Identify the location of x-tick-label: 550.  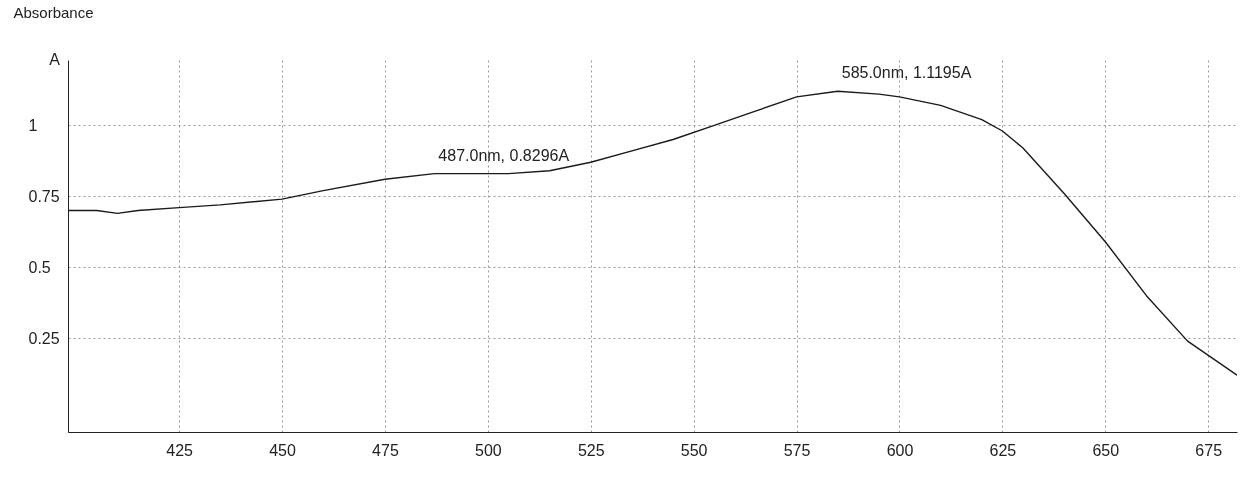
(694, 450).